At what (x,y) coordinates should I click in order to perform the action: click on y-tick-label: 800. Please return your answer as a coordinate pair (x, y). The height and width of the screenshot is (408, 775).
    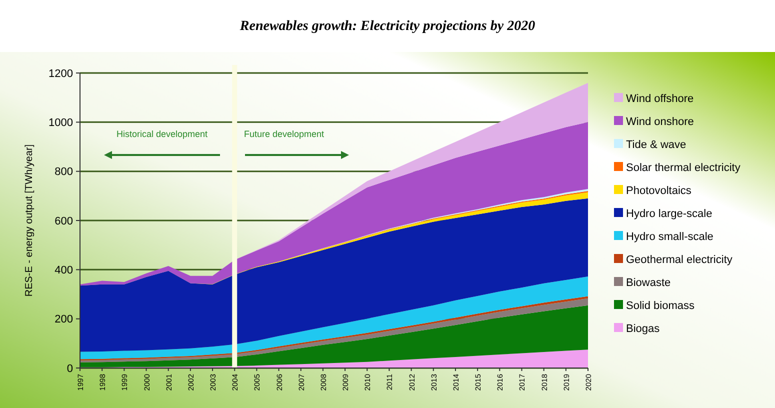
    Looking at the image, I should click on (63, 172).